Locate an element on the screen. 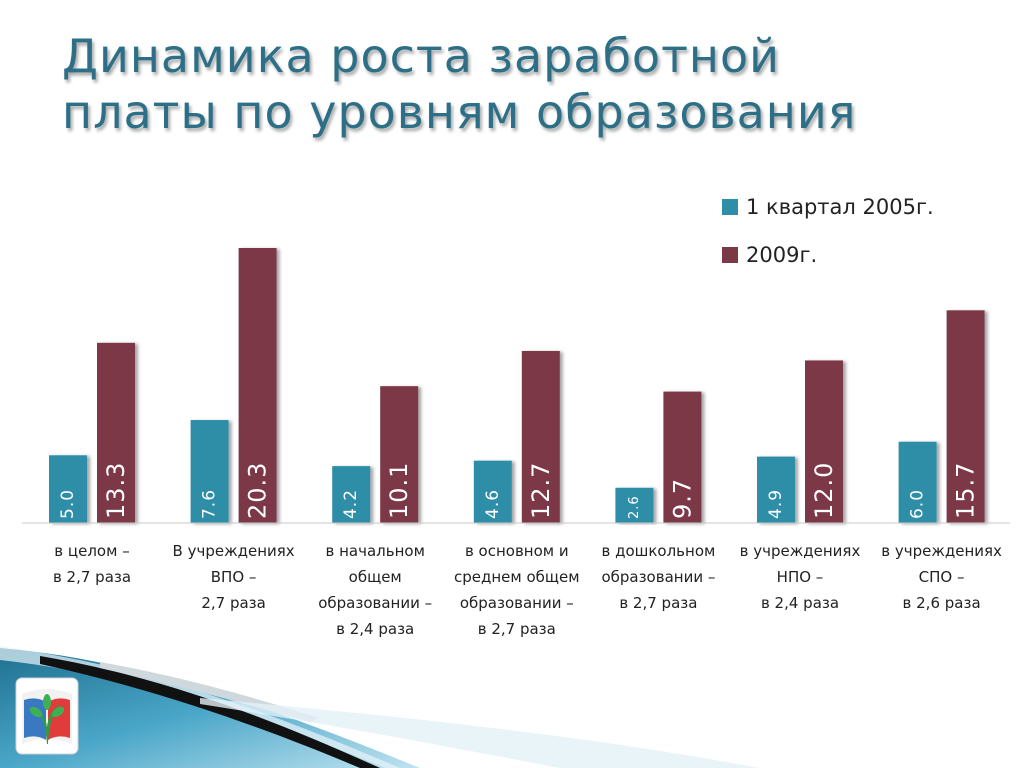 This screenshot has height=768, width=1024. bar-s1-c2 is located at coordinates (209, 471).